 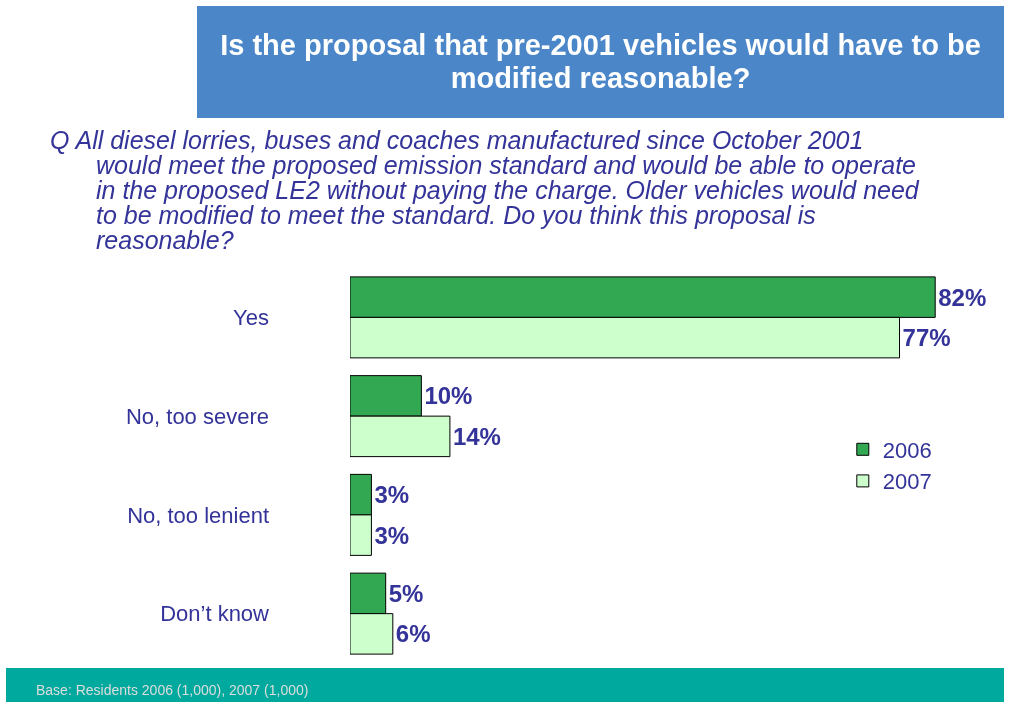 What do you see at coordinates (907, 482) in the screenshot?
I see `legend-label: 2007` at bounding box center [907, 482].